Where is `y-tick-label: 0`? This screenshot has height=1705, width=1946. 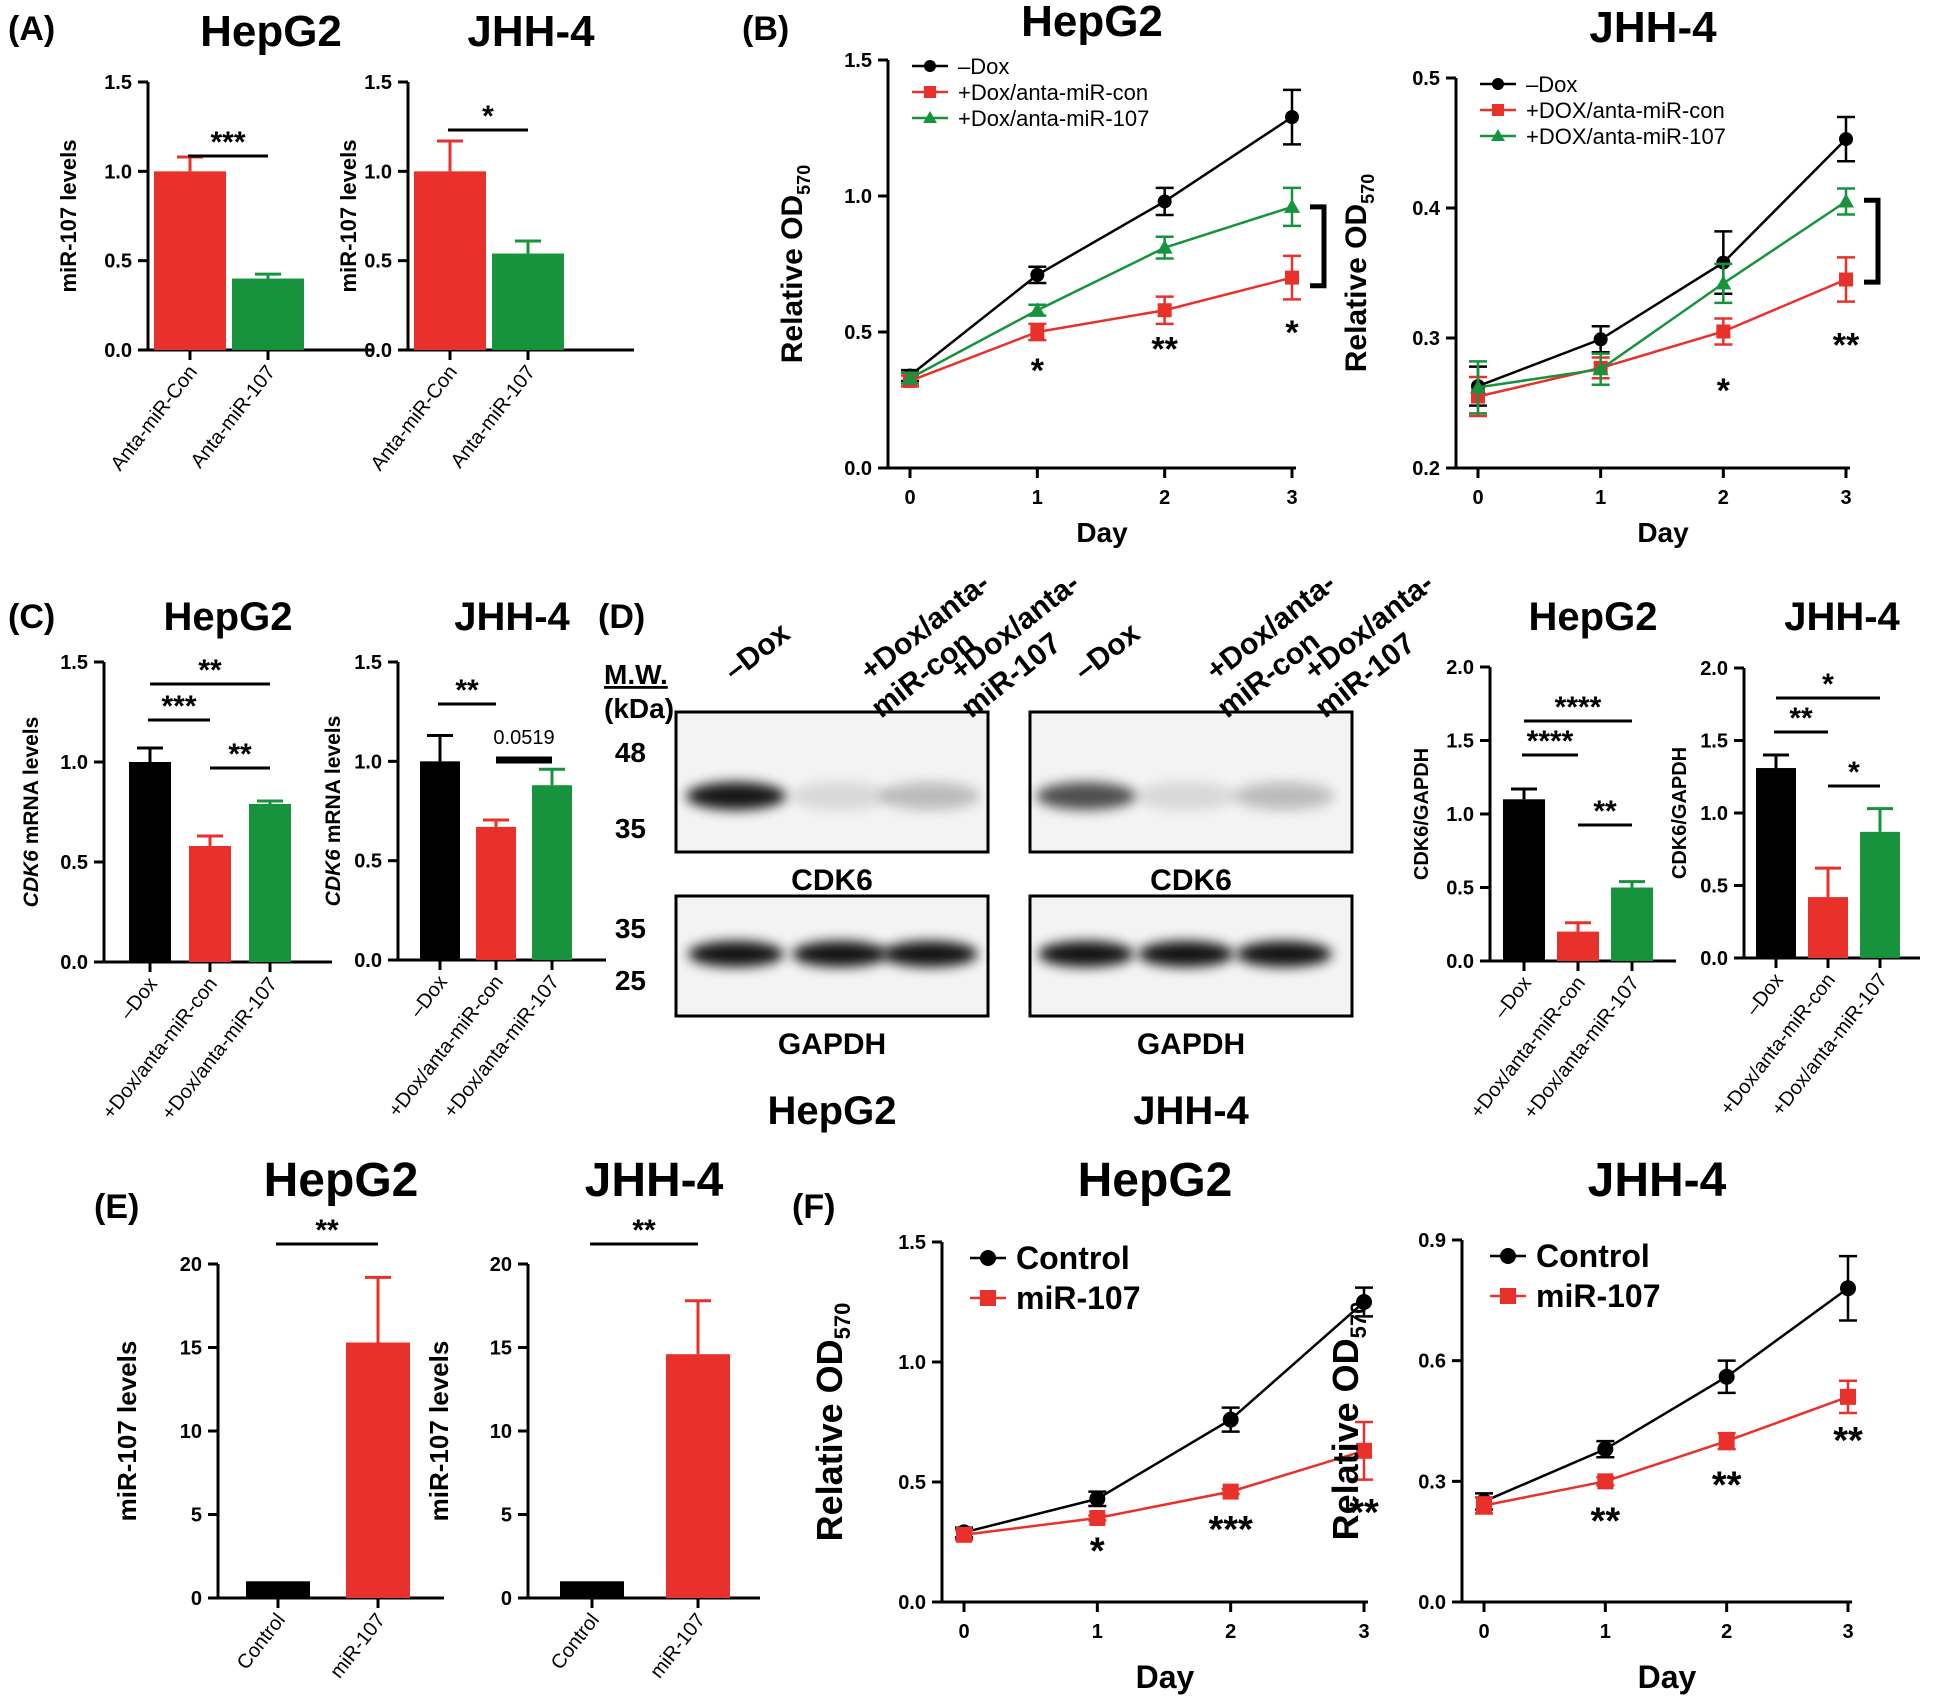
y-tick-label: 0 is located at coordinates (506, 1599).